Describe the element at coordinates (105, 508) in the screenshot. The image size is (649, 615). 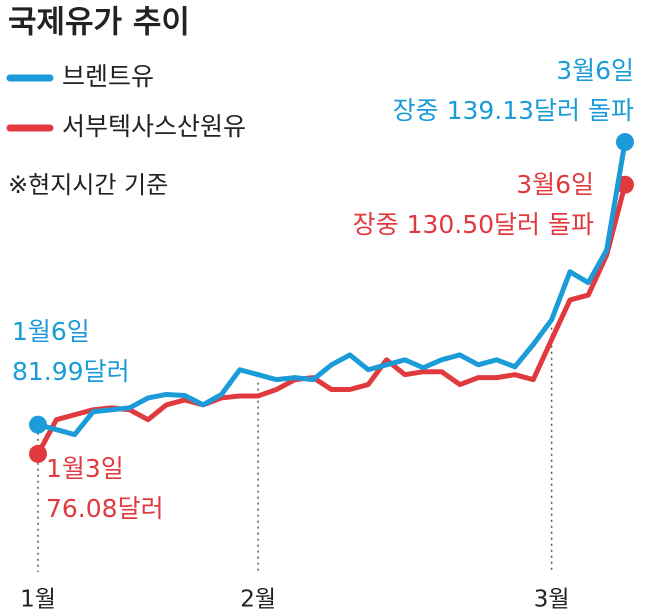
I see `annotation: 76.08달러` at that location.